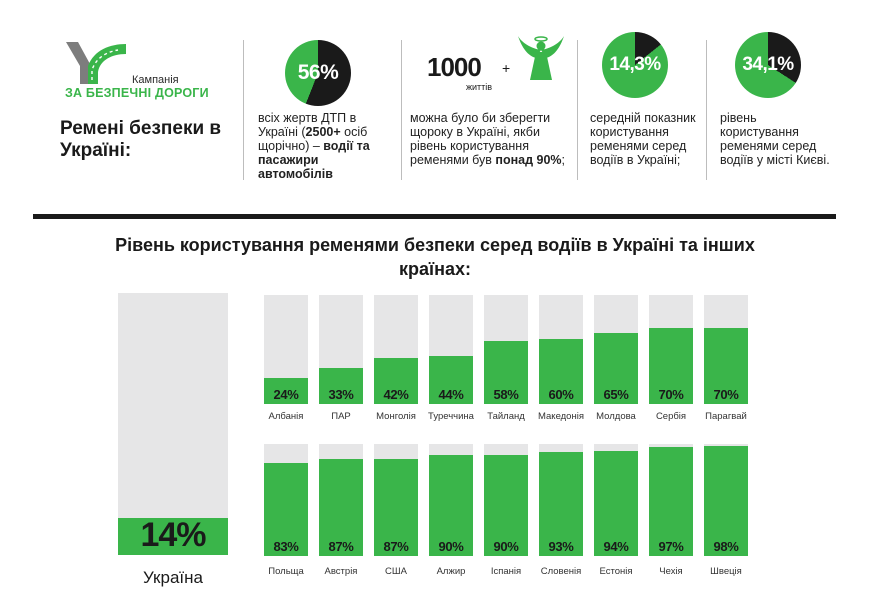  Describe the element at coordinates (616, 571) in the screenshot. I see `bar-category-label: Естонія` at that location.